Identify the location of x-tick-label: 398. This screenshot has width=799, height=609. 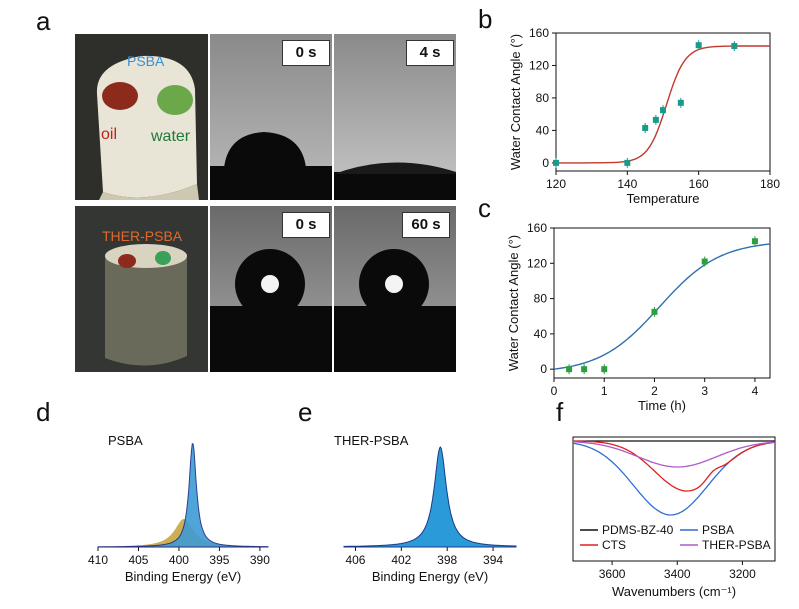
(447, 560).